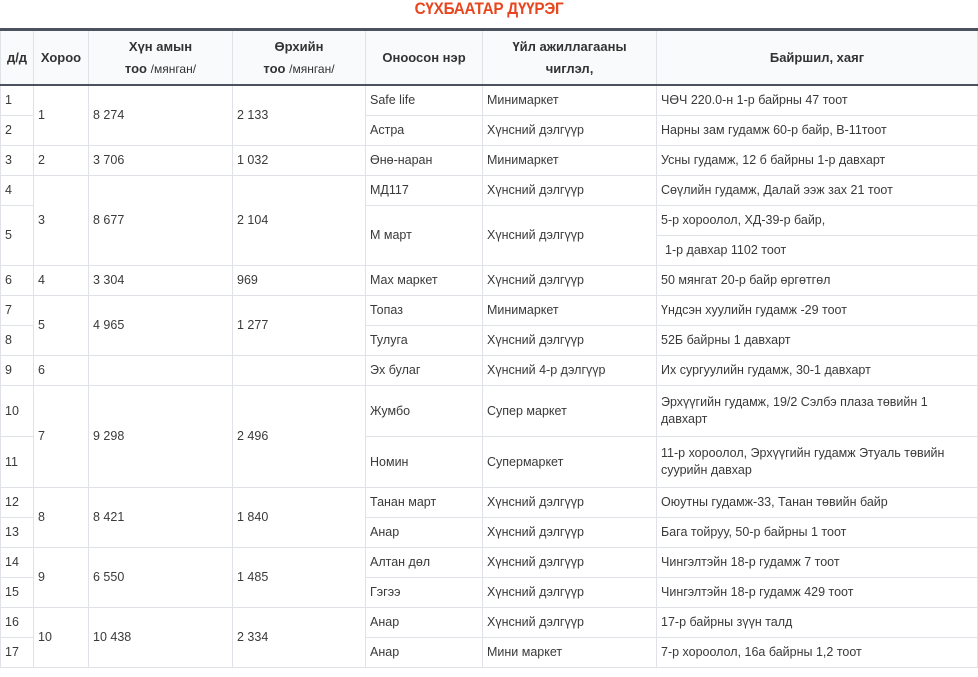  I want to click on activity-cell: Хүнсний 4-р дэлгүүр, so click(569, 370).